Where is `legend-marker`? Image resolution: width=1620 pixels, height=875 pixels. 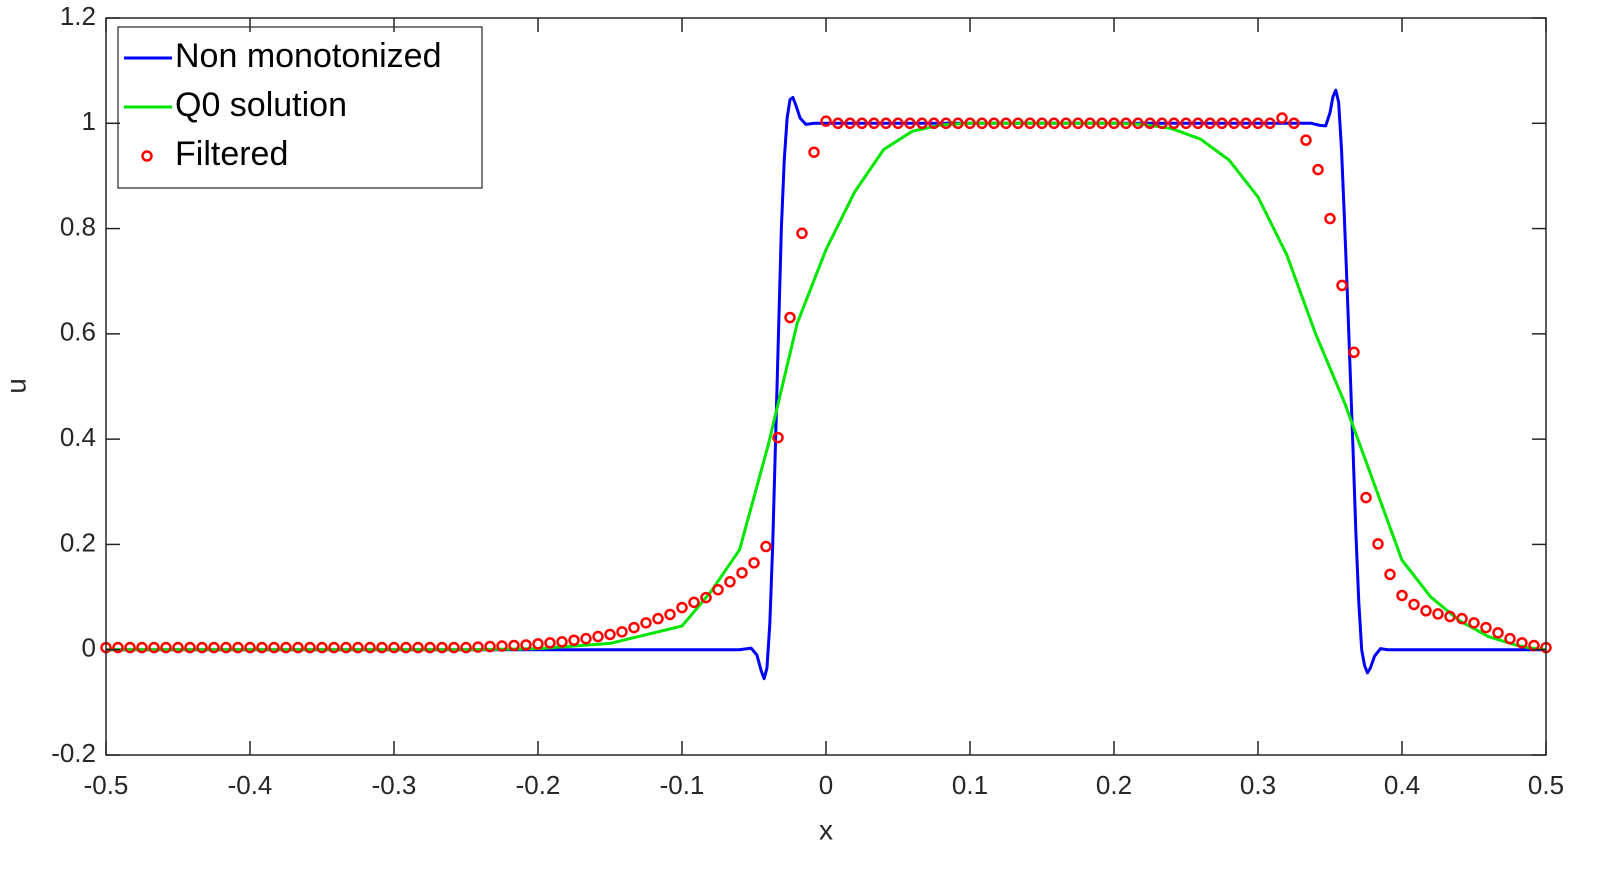
legend-marker is located at coordinates (147, 156).